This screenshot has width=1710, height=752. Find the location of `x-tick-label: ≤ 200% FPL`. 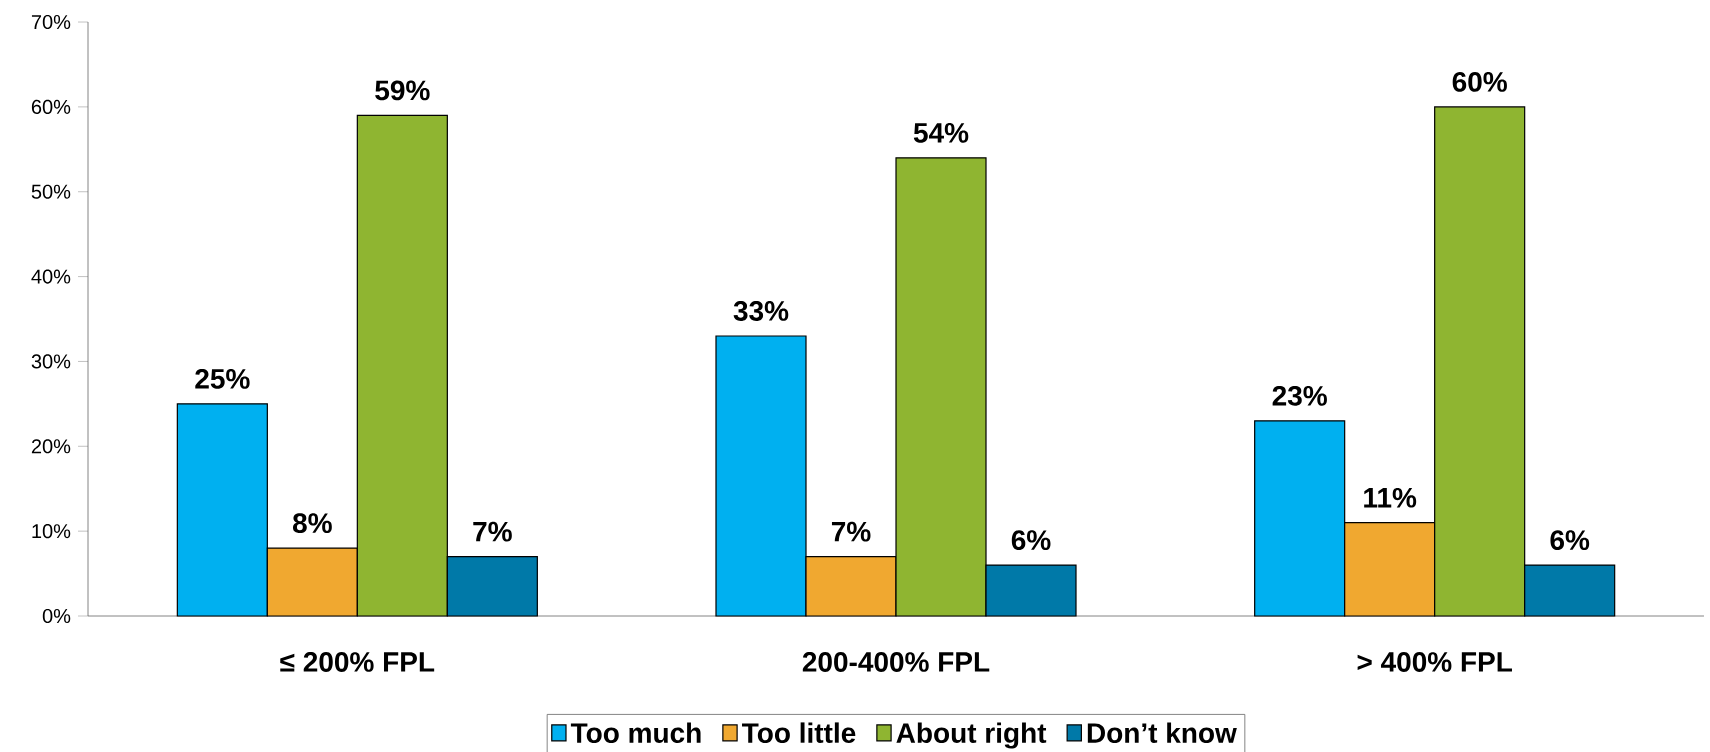

x-tick-label: ≤ 200% FPL is located at coordinates (357, 662).